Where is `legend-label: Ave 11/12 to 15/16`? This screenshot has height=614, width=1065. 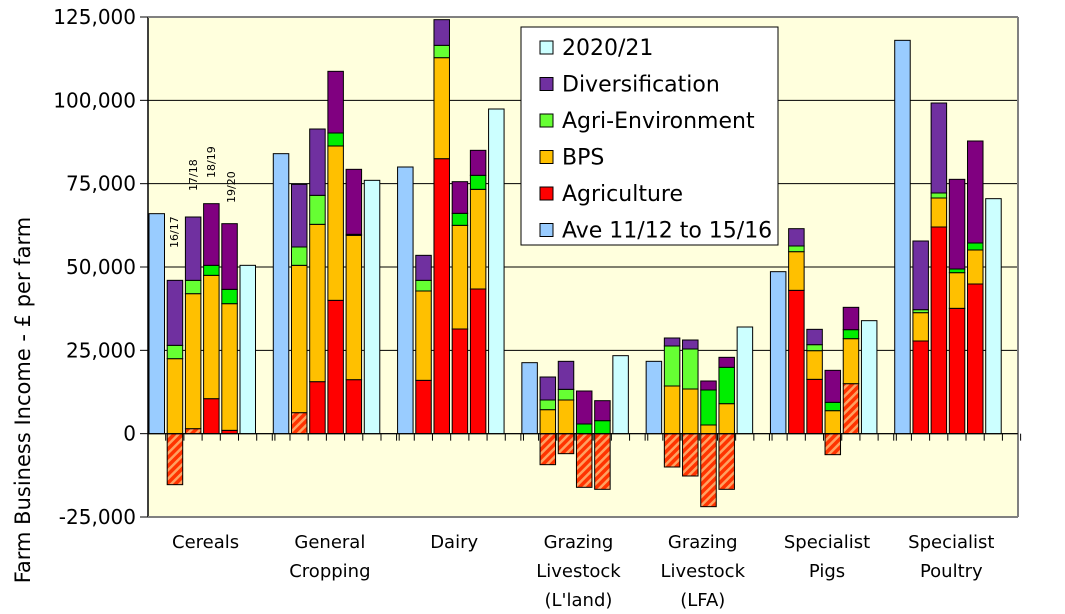 legend-label: Ave 11/12 to 15/16 is located at coordinates (667, 231).